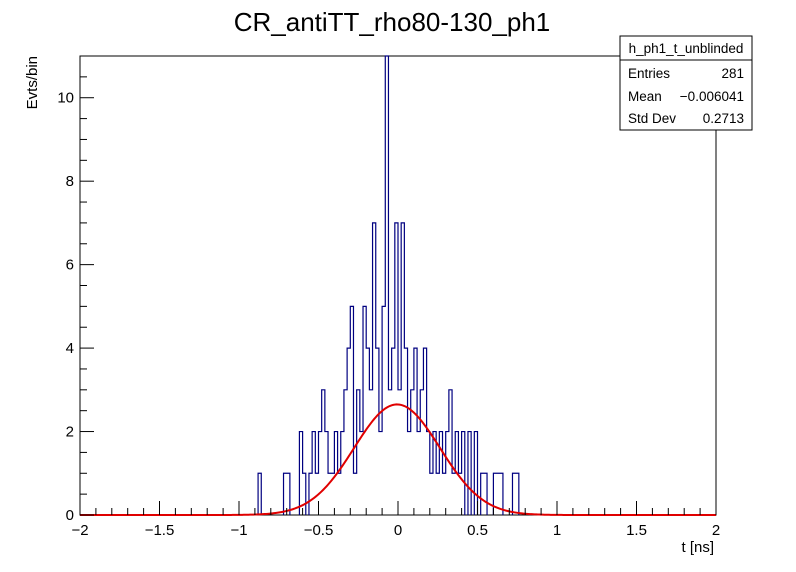  Describe the element at coordinates (32, 82) in the screenshot. I see `y-axis-label: Evts/bin` at that location.